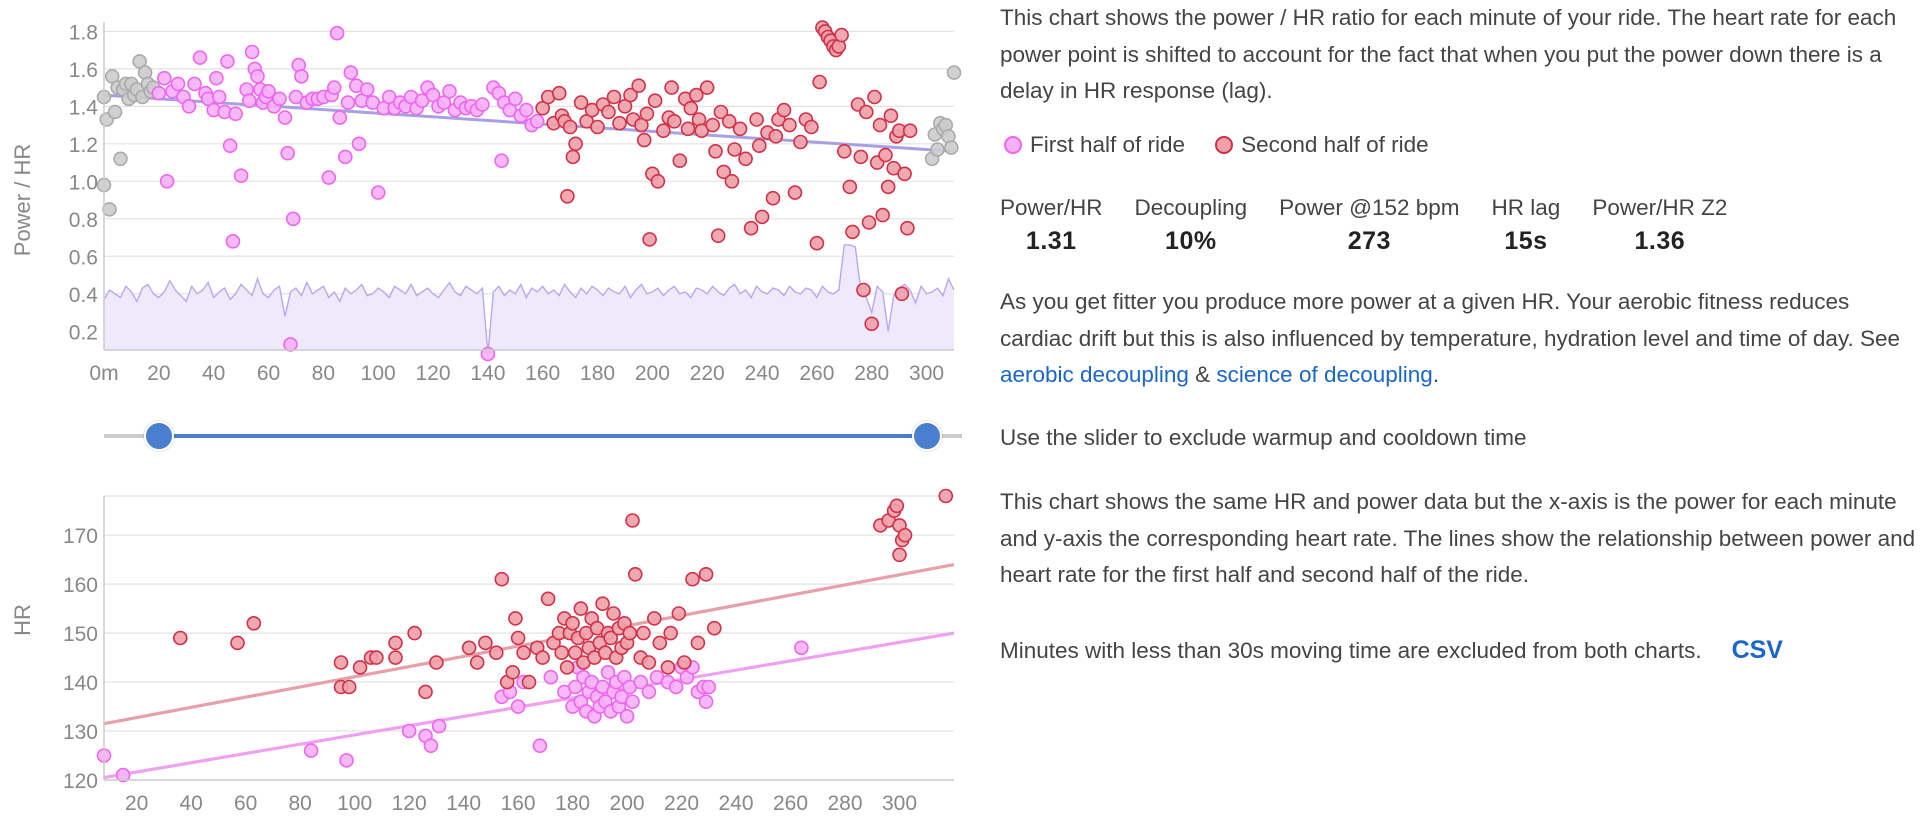 The width and height of the screenshot is (1928, 820). I want to click on y-tick-label: 1.0, so click(83, 182).